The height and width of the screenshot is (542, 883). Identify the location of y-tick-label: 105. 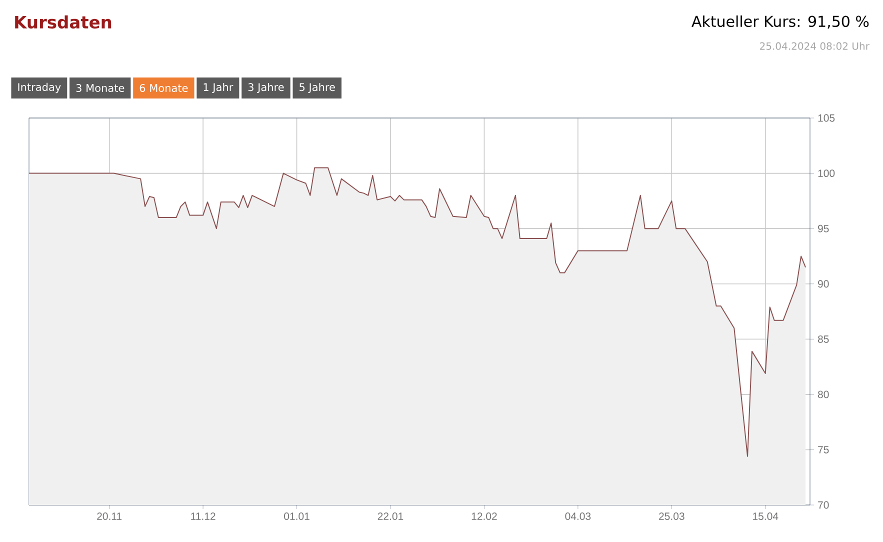
(826, 118).